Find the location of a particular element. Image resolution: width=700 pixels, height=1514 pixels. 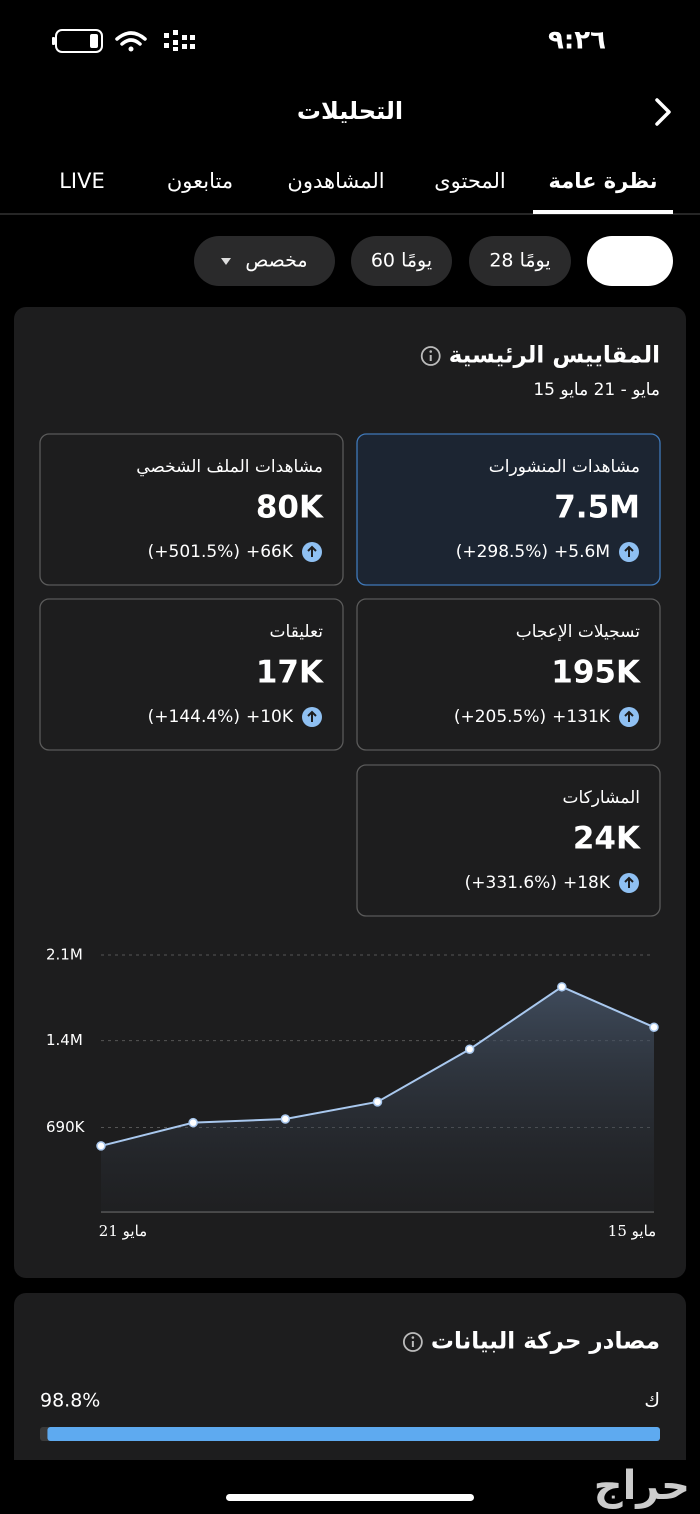

metric-change: +18K is located at coordinates (587, 883).